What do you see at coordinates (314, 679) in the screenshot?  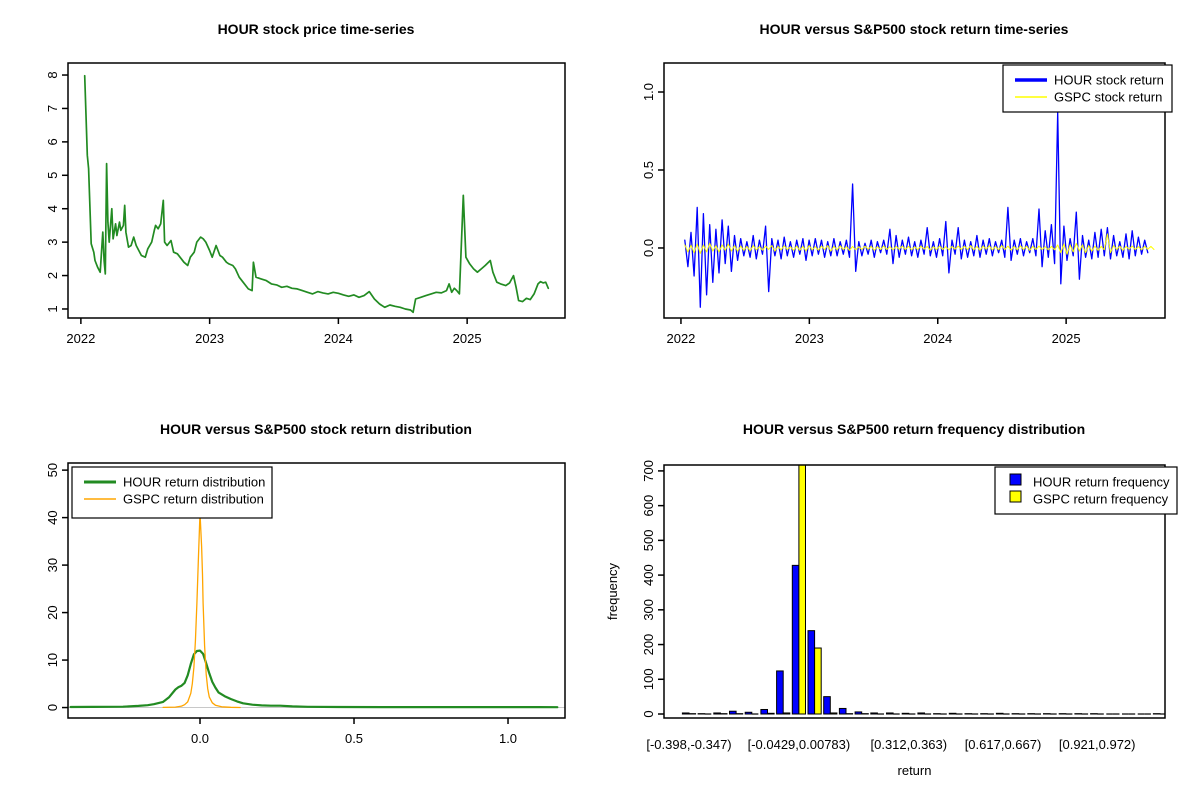 I see `series-hour-return-distribution` at bounding box center [314, 679].